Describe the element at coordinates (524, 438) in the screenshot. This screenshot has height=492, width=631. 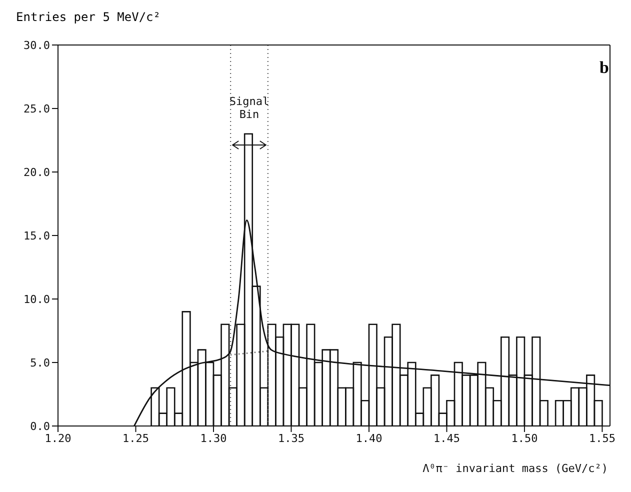
I see `x-tick-label: 1.50` at that location.